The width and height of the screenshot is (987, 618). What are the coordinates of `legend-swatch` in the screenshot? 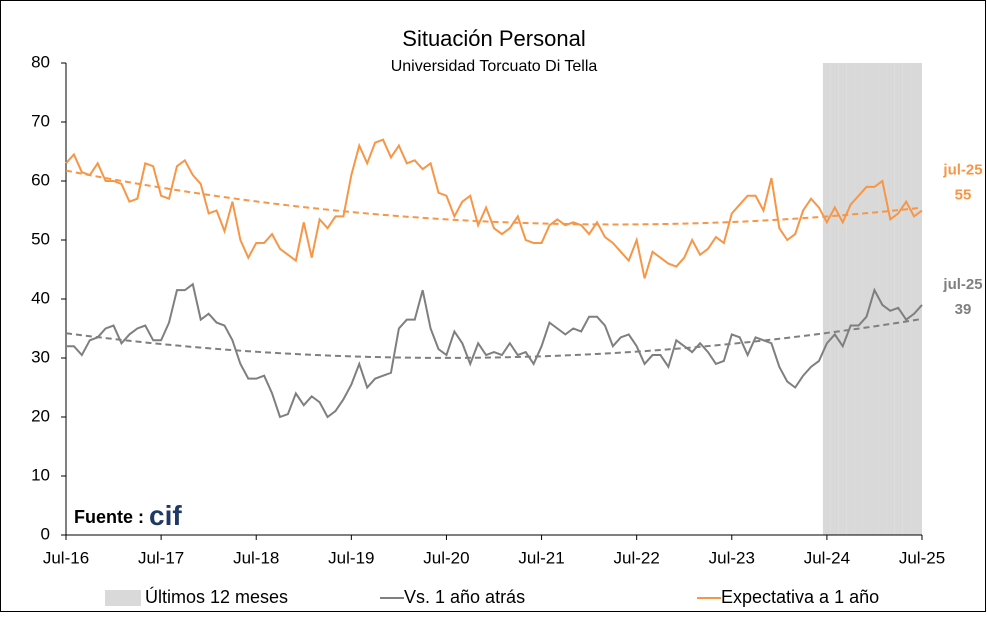 It's located at (123, 598).